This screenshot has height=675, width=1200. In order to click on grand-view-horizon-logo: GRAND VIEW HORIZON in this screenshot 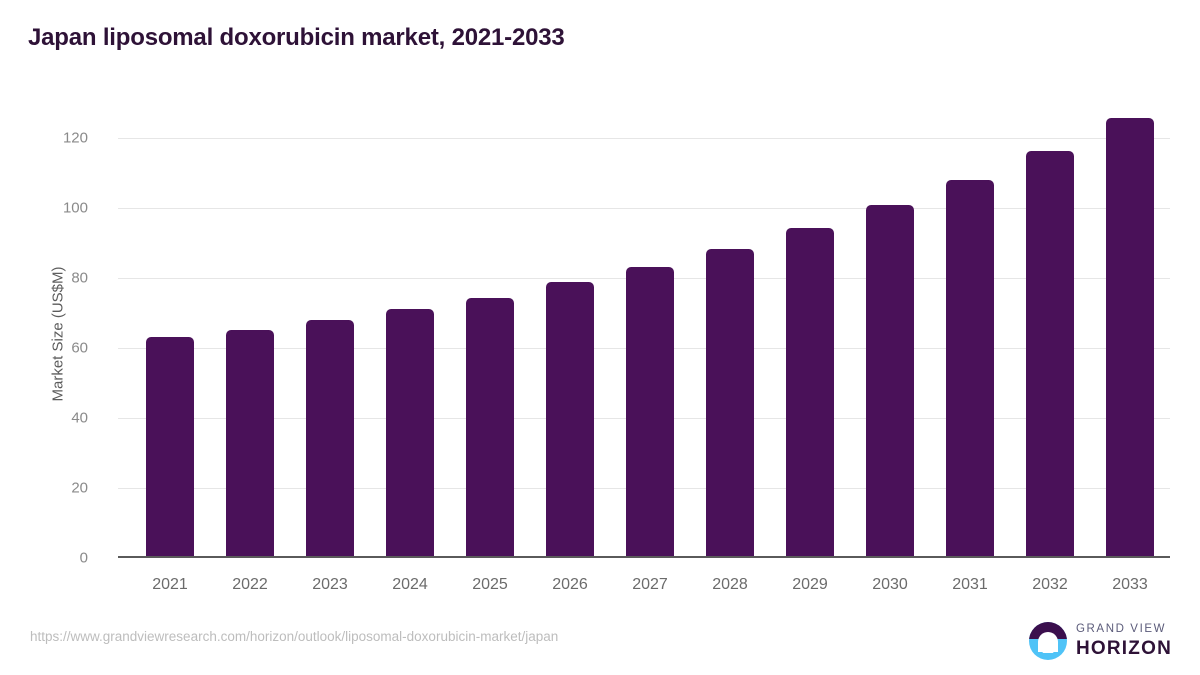, I will do `click(1100, 641)`.